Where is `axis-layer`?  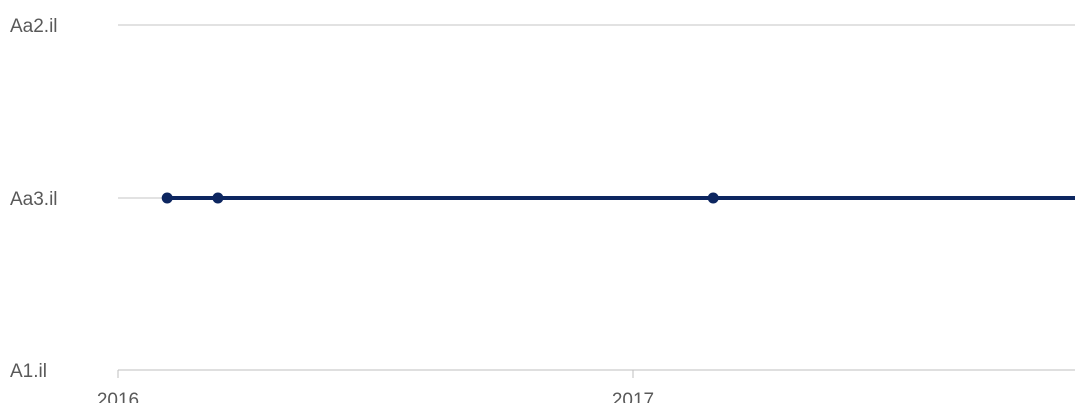
axis-layer is located at coordinates (596, 373).